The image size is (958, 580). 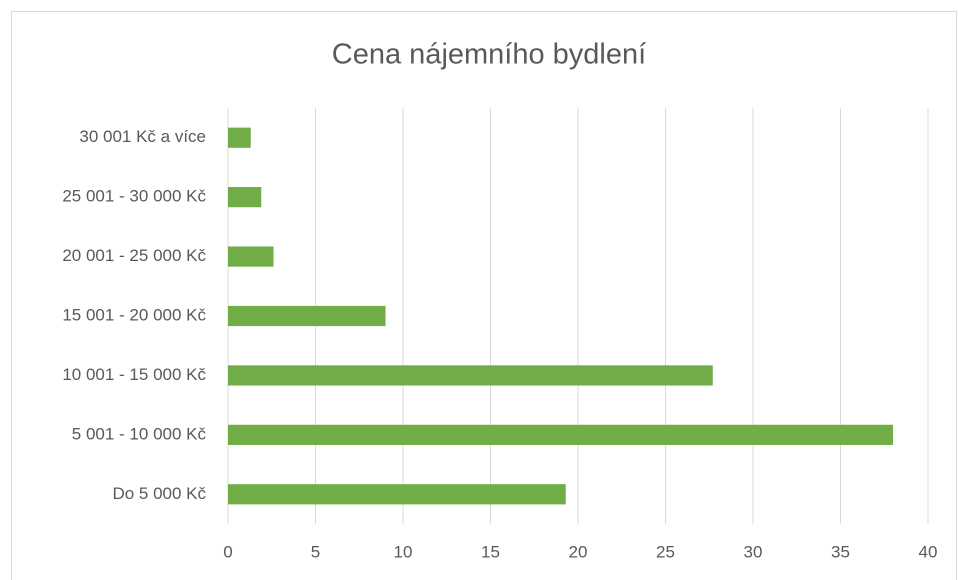 What do you see at coordinates (665, 551) in the screenshot?
I see `x-tick-label: 25` at bounding box center [665, 551].